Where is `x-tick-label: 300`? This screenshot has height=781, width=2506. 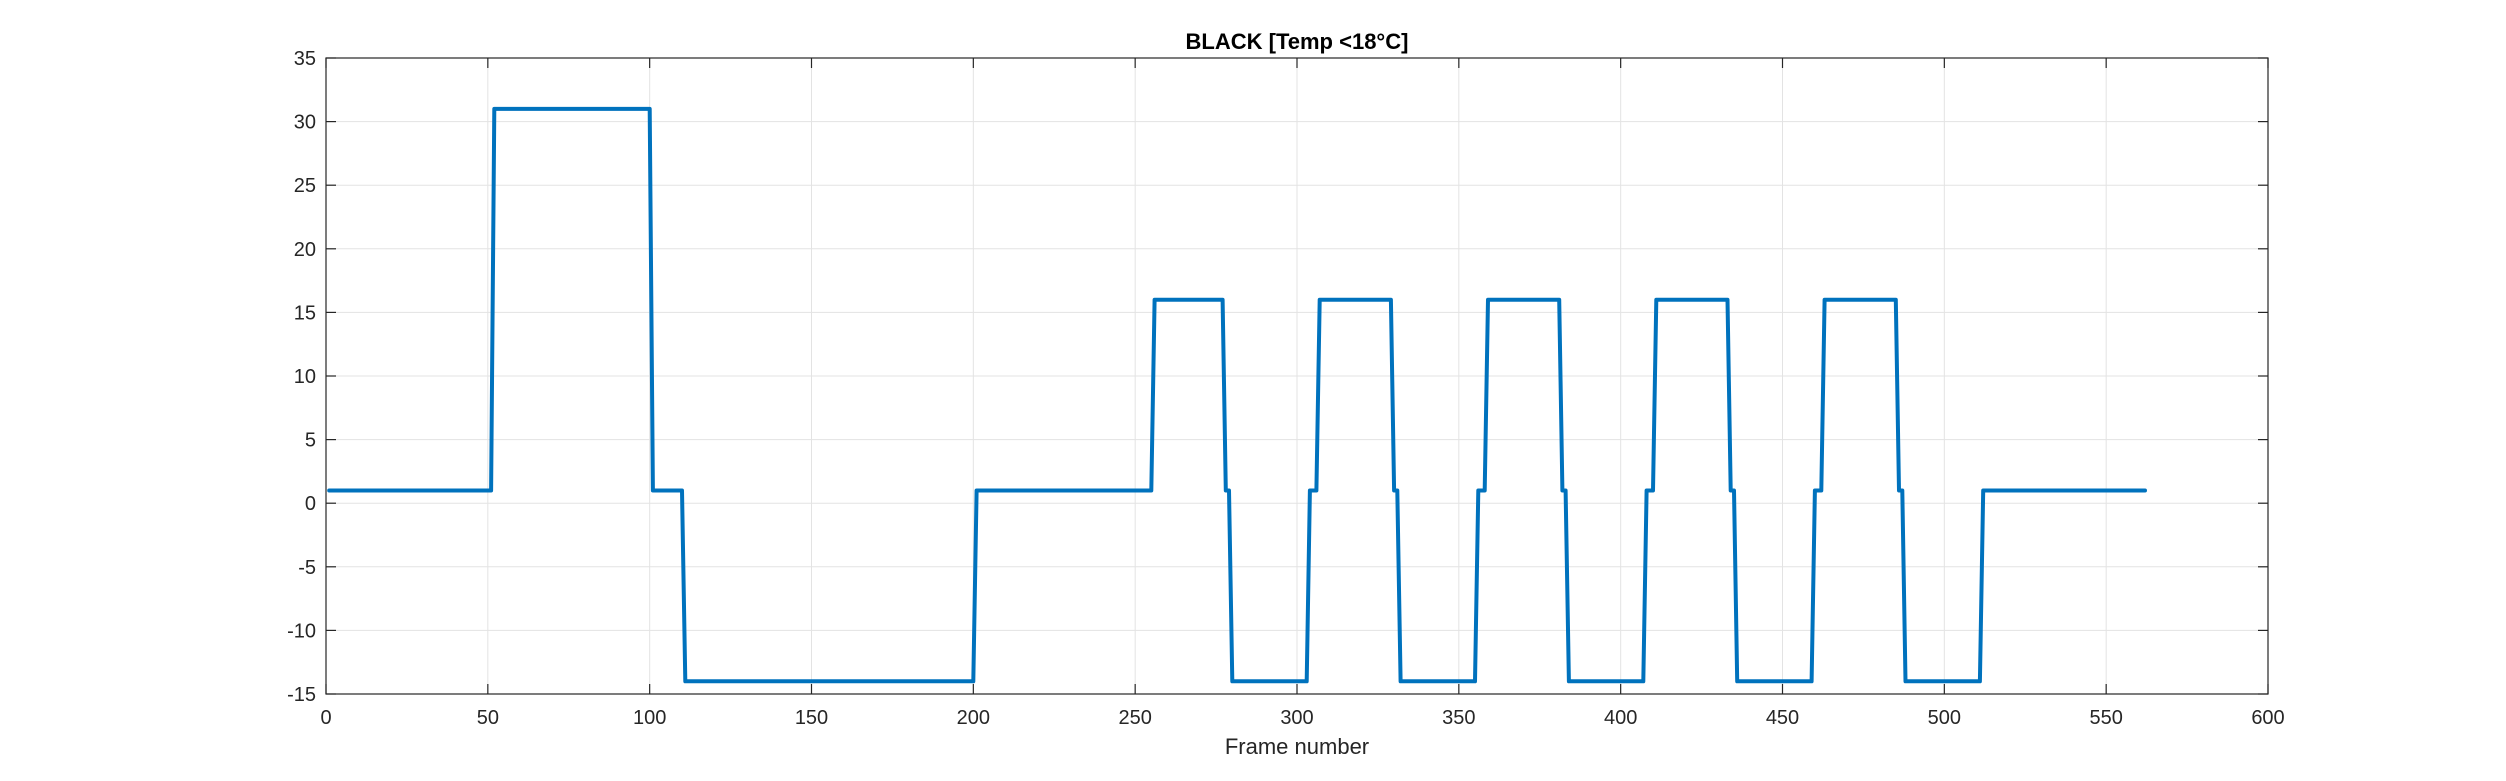 x-tick-label: 300 is located at coordinates (1296, 718).